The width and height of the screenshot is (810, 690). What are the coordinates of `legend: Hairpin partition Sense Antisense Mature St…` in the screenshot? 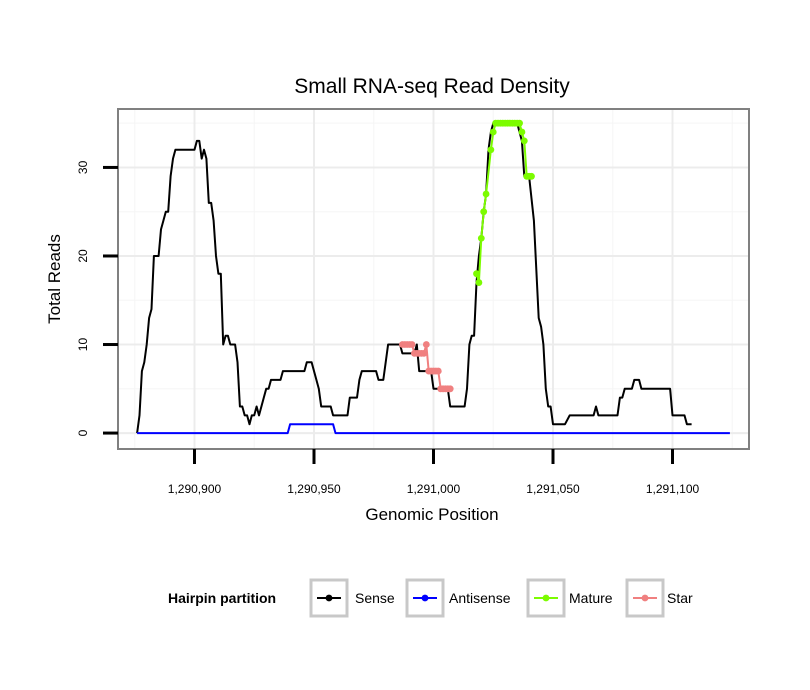 It's located at (430, 598).